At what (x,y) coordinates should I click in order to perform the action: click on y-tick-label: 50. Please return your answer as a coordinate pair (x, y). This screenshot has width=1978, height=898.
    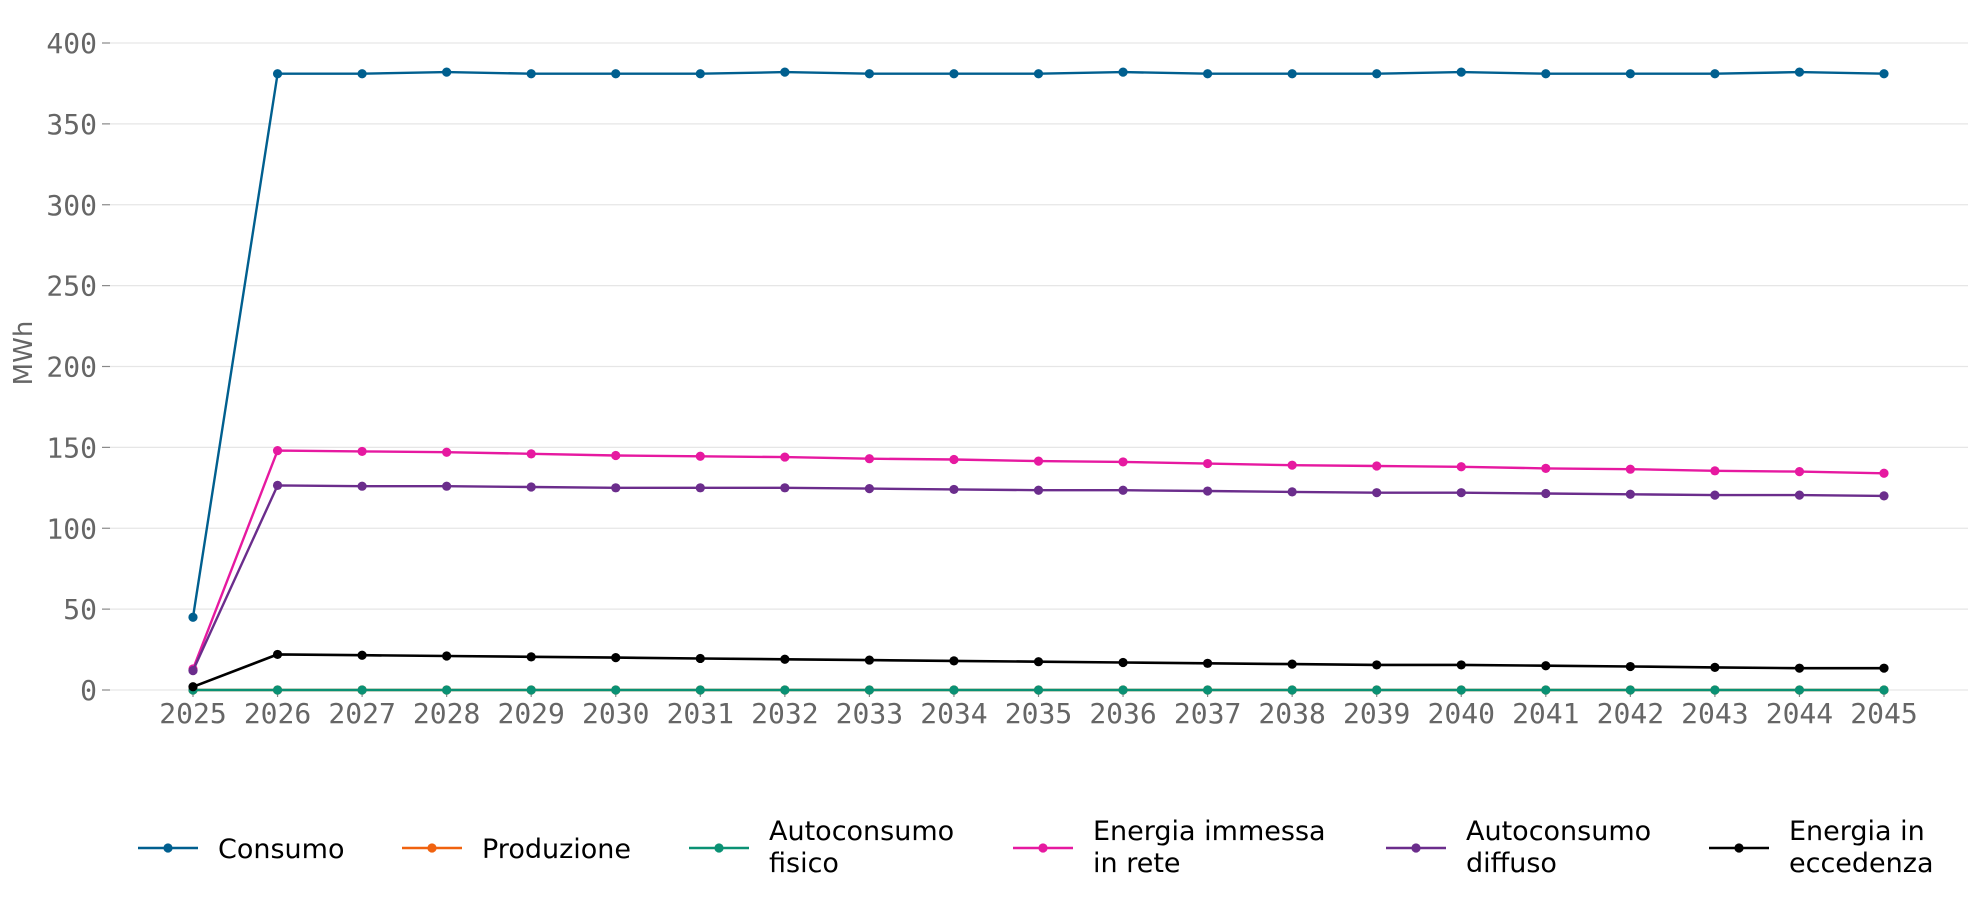
    Looking at the image, I should click on (80, 609).